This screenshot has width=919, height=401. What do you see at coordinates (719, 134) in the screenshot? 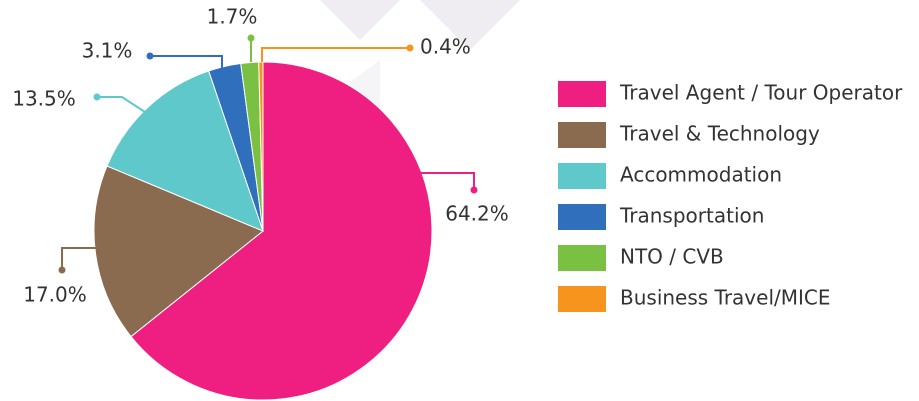
I see `legend-label: Travel & Technology` at bounding box center [719, 134].